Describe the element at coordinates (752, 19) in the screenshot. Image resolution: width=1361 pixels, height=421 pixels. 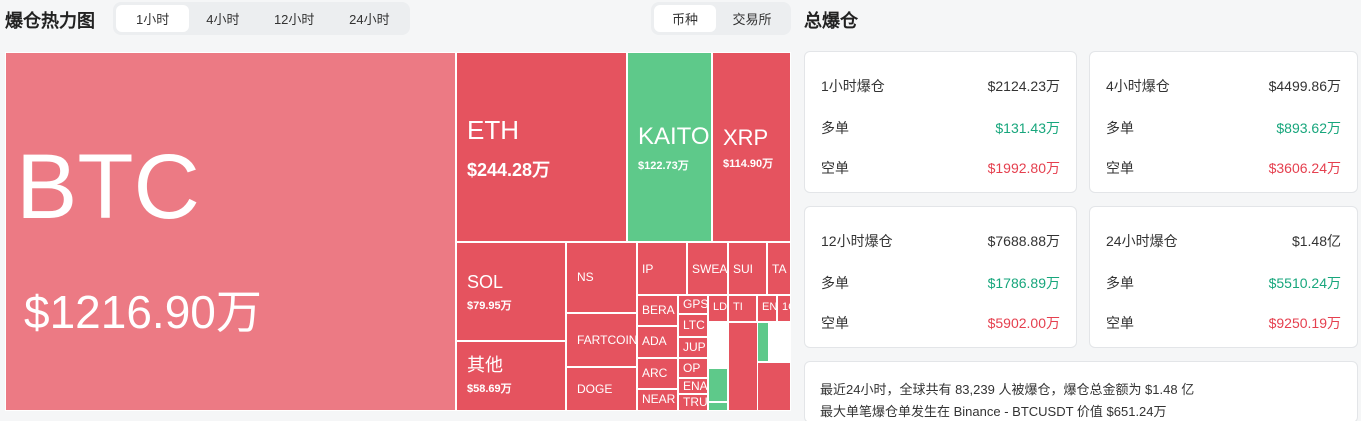
I see `toggle-option: 交易所` at that location.